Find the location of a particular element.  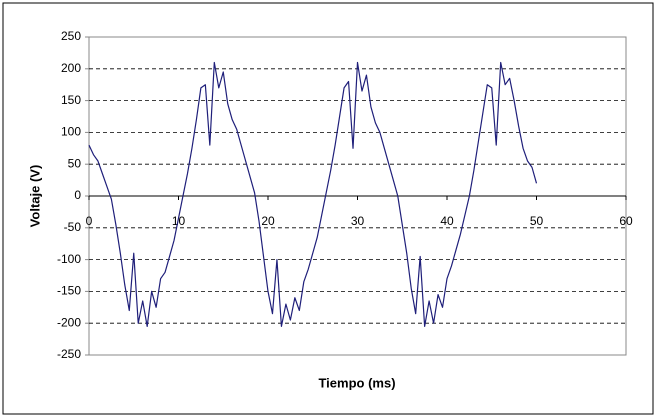

x-tick-label: 60 is located at coordinates (626, 221).